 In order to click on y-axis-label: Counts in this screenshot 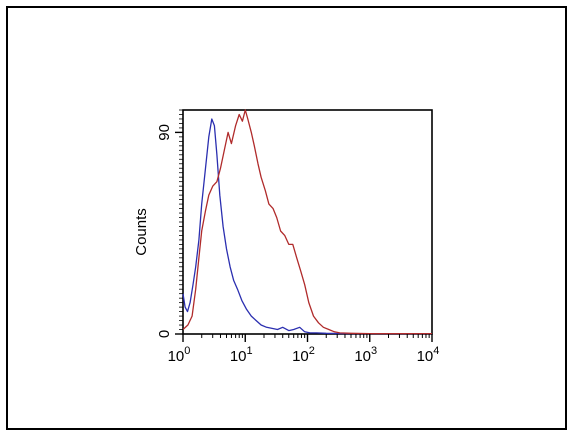, I will do `click(141, 232)`.